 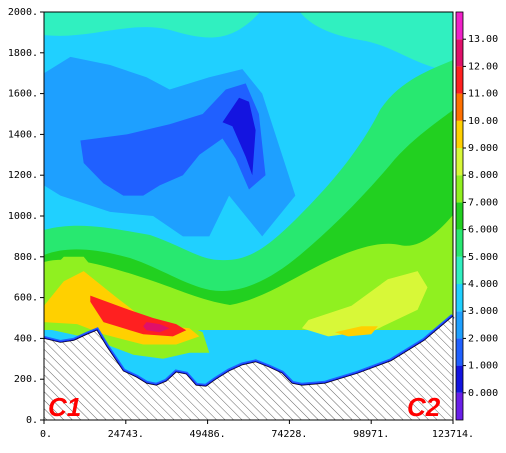 What do you see at coordinates (483, 366) in the screenshot?
I see `colorbar-tick-label: 1.000` at bounding box center [483, 366].